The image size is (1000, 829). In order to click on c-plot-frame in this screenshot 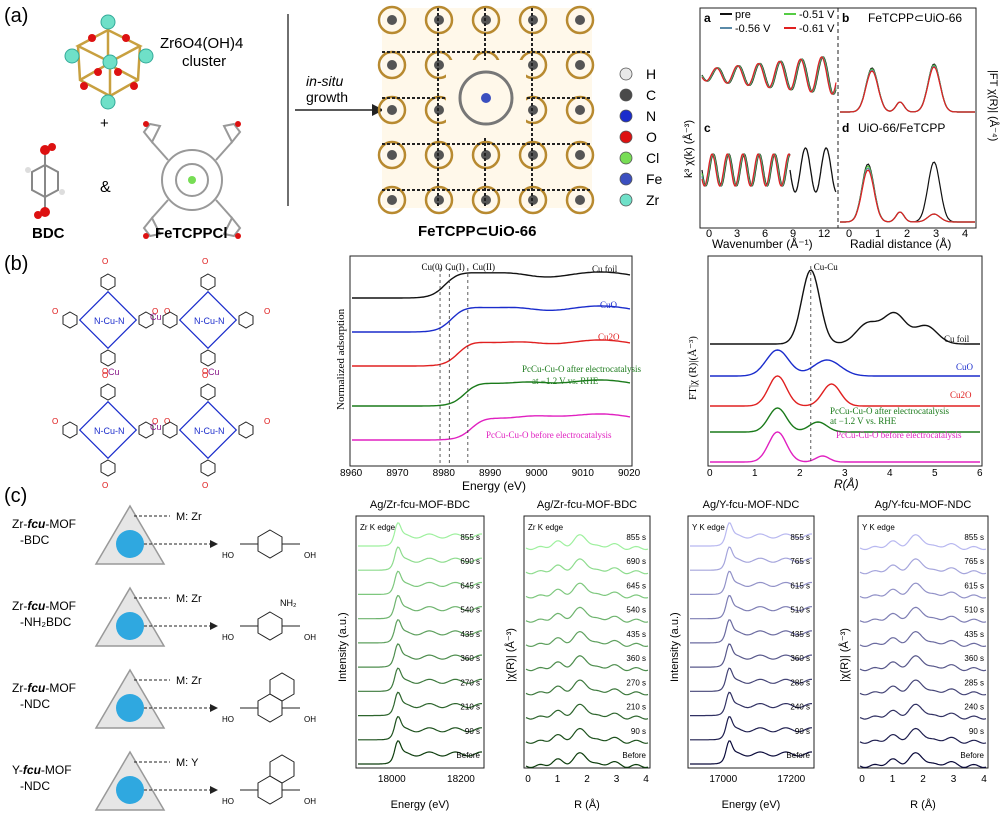, I will do `click(587, 642)`.